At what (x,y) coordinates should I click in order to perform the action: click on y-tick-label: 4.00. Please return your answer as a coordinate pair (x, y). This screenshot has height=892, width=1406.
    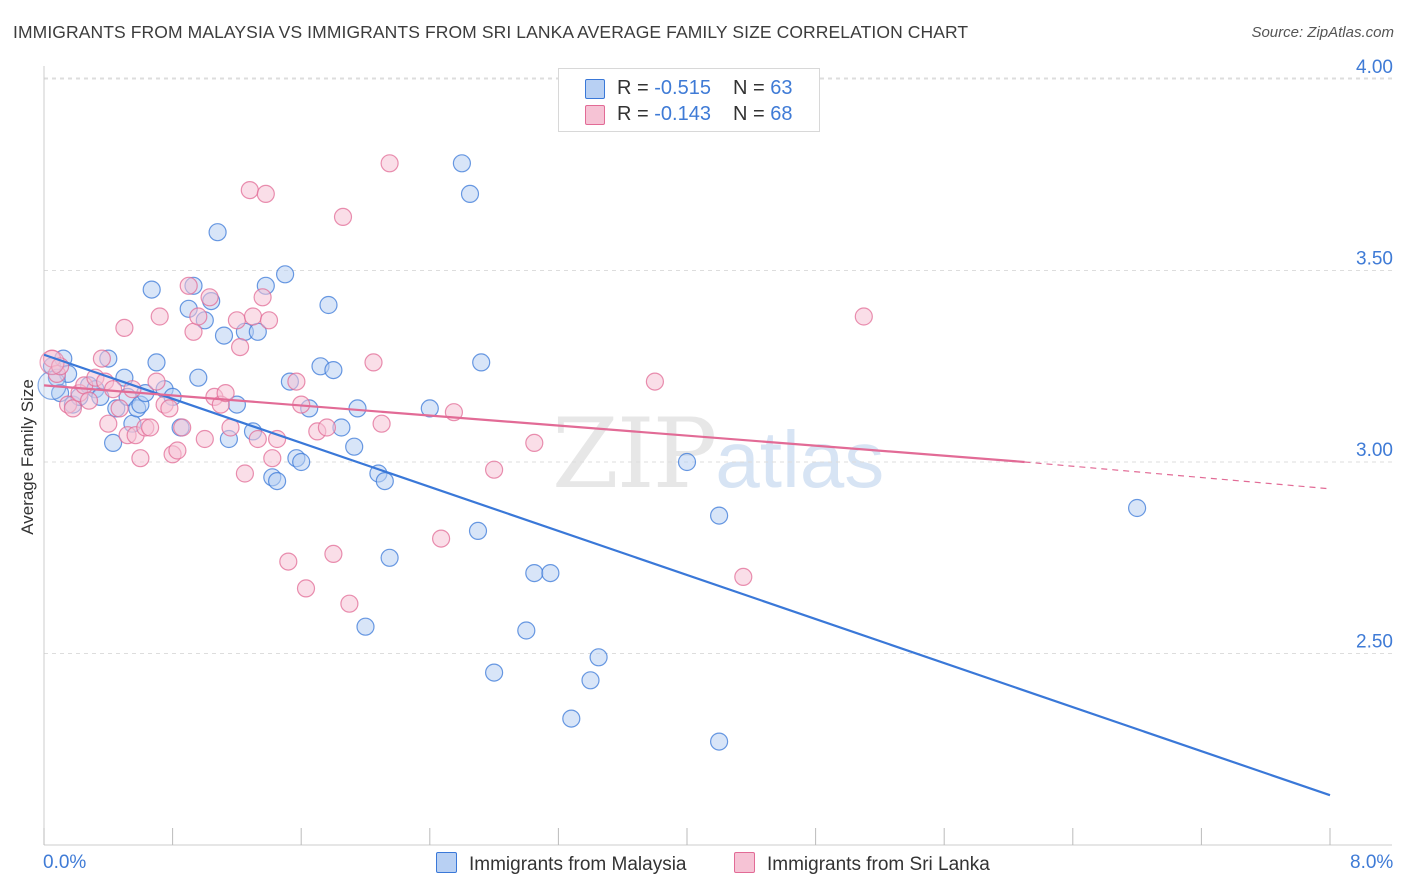
    Looking at the image, I should click on (1374, 67).